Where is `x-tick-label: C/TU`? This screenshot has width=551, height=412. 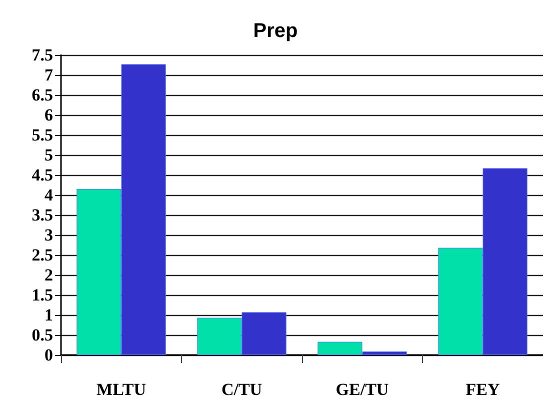 x-tick-label: C/TU is located at coordinates (241, 389).